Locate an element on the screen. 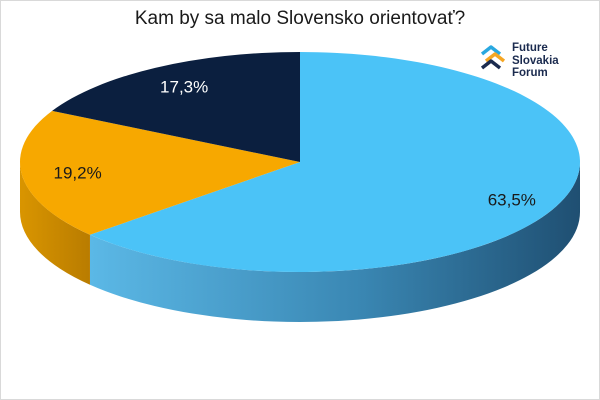  pie-slice-side is located at coordinates (55, 223).